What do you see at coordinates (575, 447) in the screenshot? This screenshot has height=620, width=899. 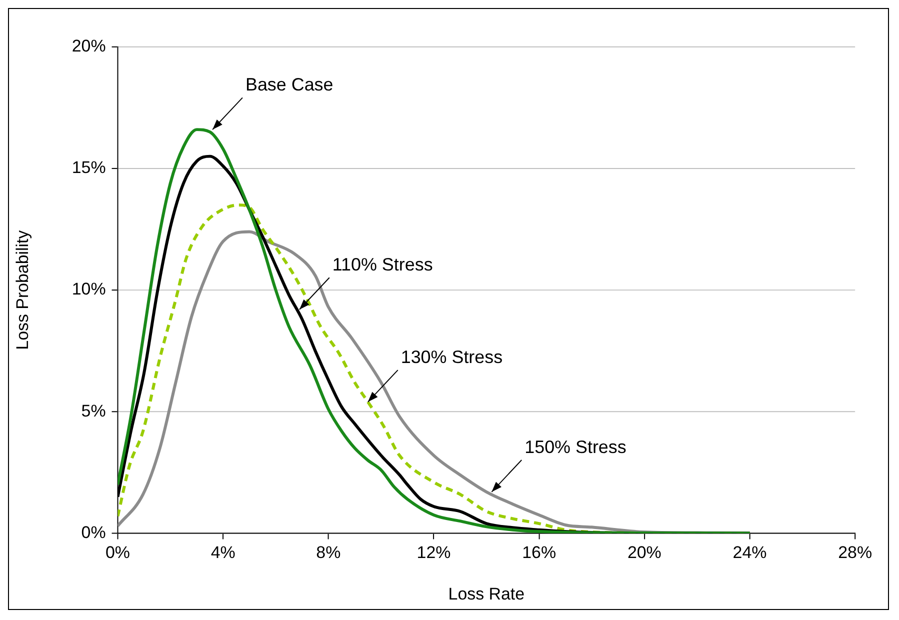 I see `annotation: 150% Stress` at bounding box center [575, 447].